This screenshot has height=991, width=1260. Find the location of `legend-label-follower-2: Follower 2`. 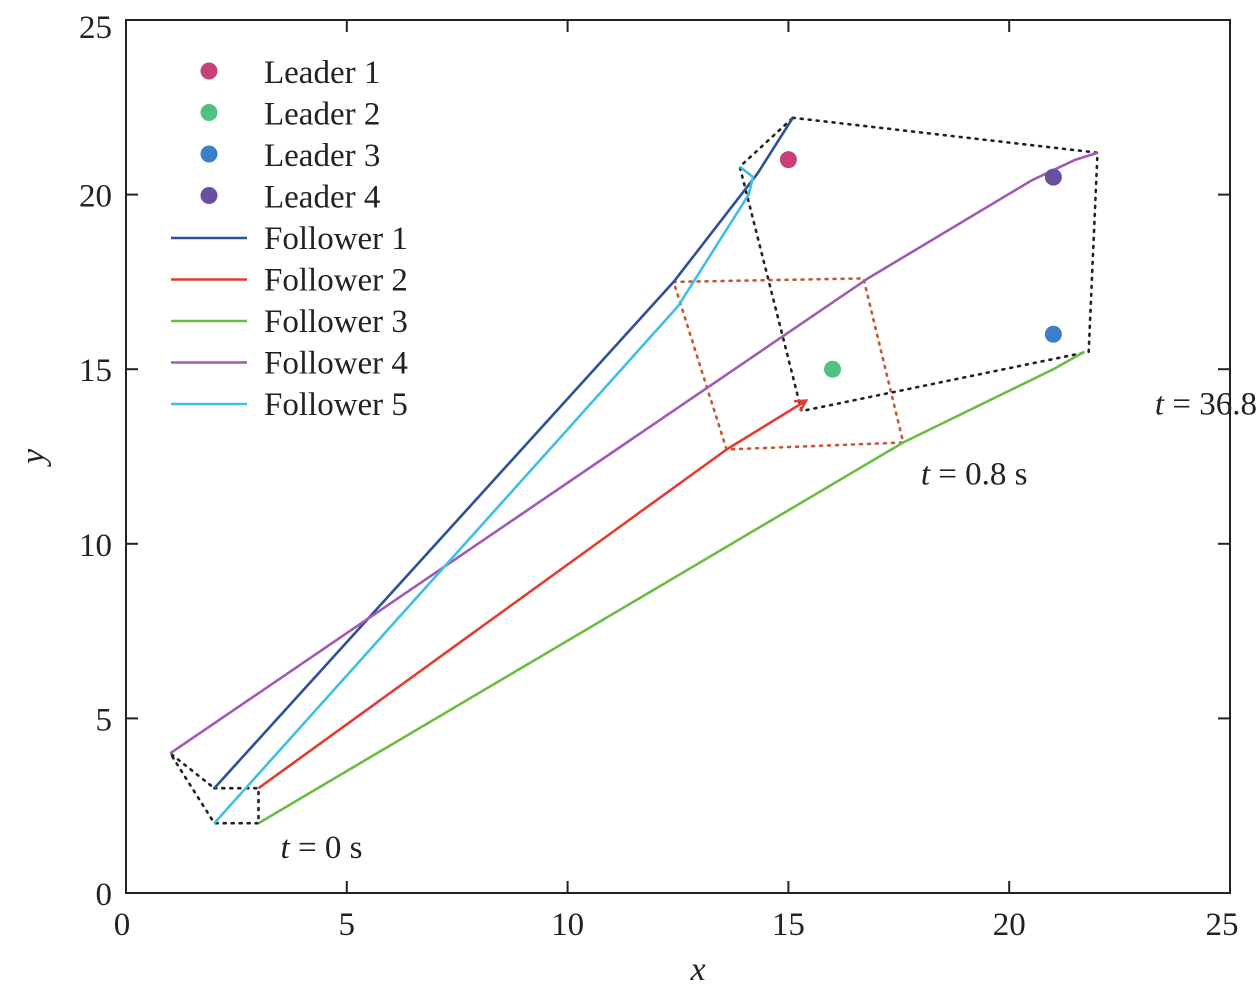

legend-label-follower-2: Follower 2 is located at coordinates (336, 281).